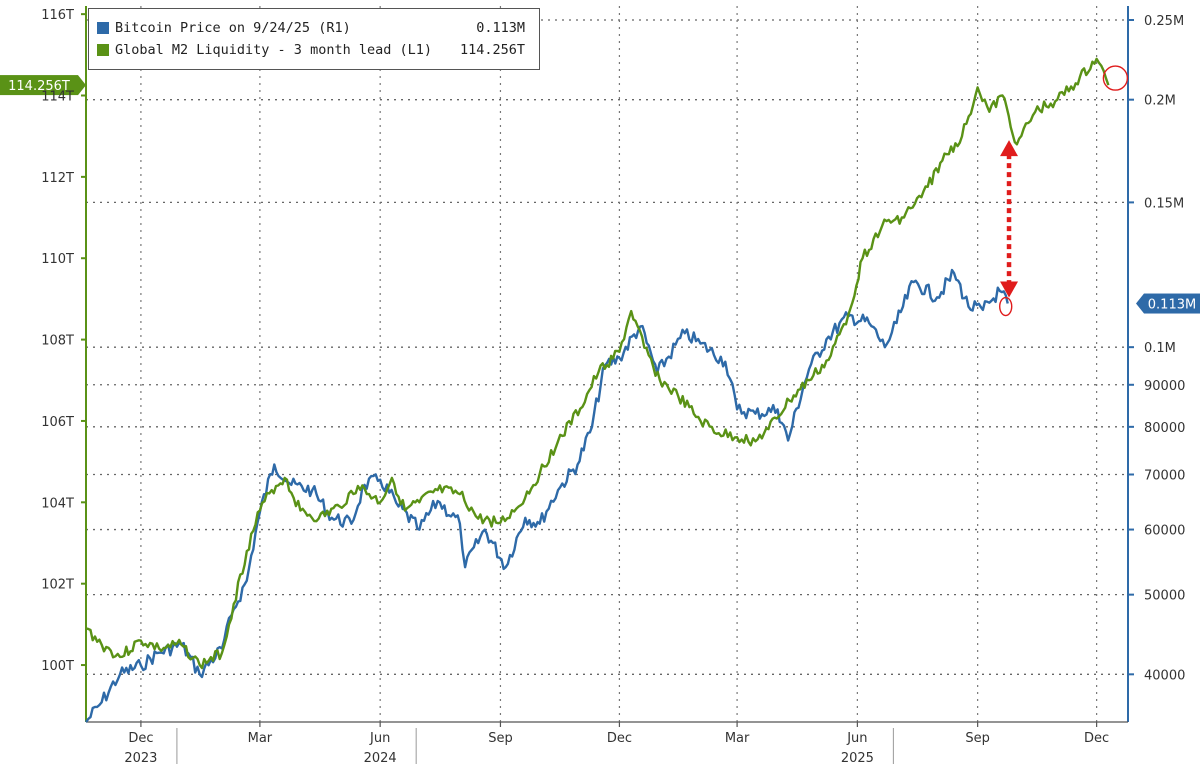 The image size is (1200, 765). What do you see at coordinates (57, 97) in the screenshot?
I see `left-tick-label-1: 114T` at bounding box center [57, 97].